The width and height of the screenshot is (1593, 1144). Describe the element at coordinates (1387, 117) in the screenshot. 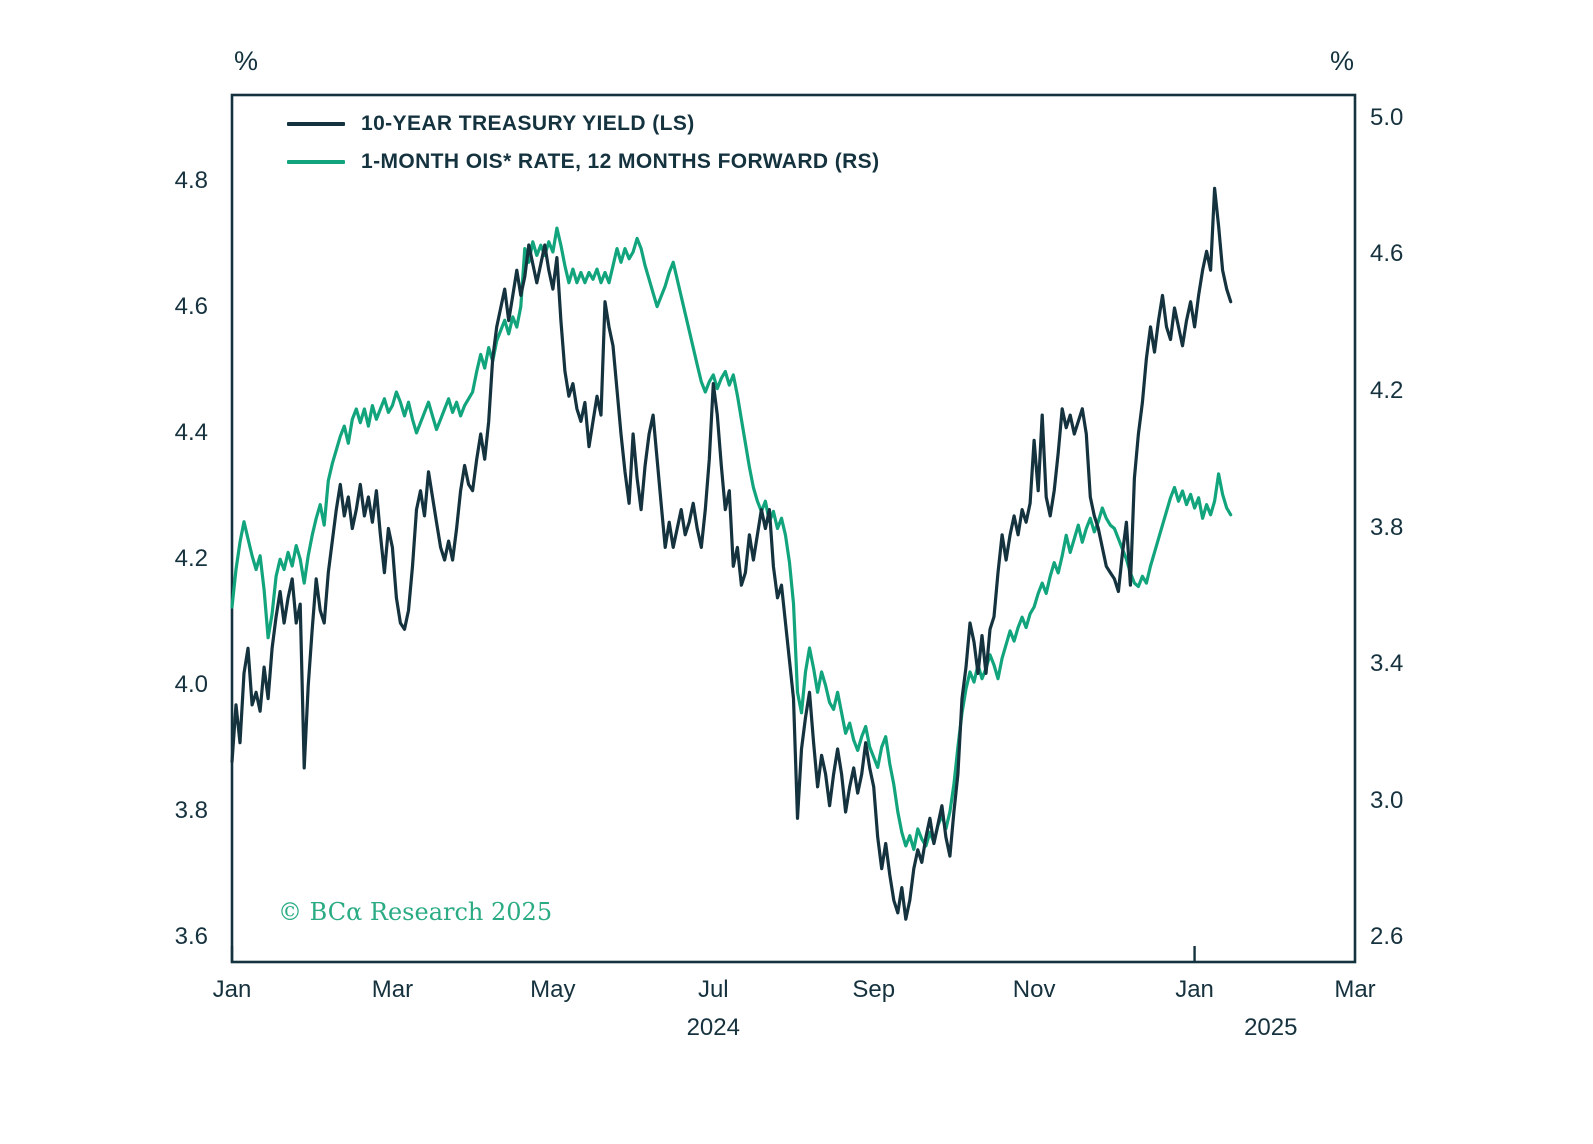

I see `right-axis-tick-label: 5.0` at that location.